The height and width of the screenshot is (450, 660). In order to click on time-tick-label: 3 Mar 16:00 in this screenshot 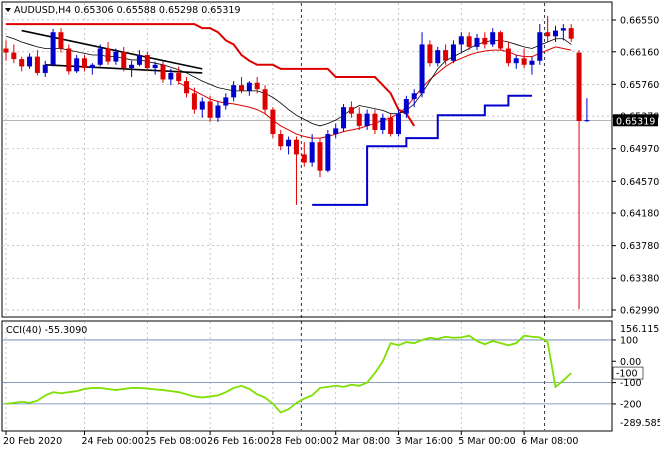, I will do `click(424, 441)`.